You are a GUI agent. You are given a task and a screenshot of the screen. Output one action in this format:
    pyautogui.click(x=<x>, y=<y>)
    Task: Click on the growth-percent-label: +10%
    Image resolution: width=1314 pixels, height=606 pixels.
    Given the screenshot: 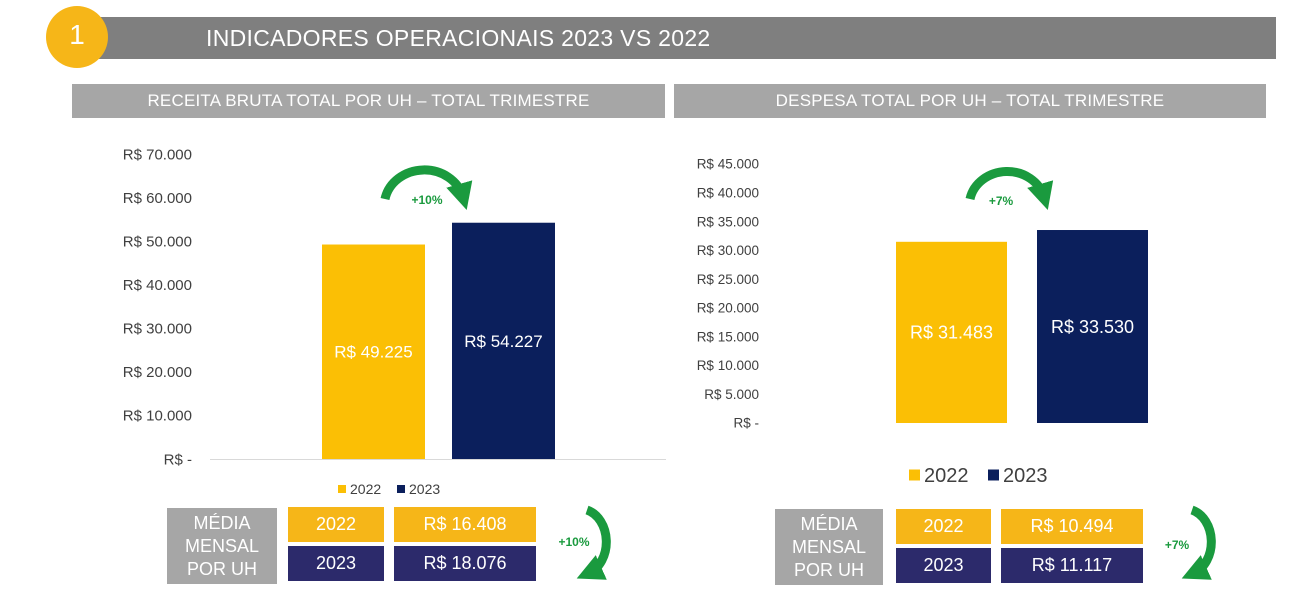 What is the action you would take?
    pyautogui.click(x=426, y=200)
    